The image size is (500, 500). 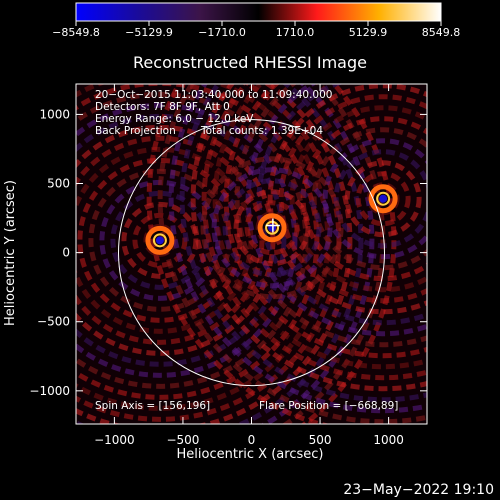 What do you see at coordinates (10, 253) in the screenshot?
I see `y-axis-title: Heliocentric Y (arcsec)` at bounding box center [10, 253].